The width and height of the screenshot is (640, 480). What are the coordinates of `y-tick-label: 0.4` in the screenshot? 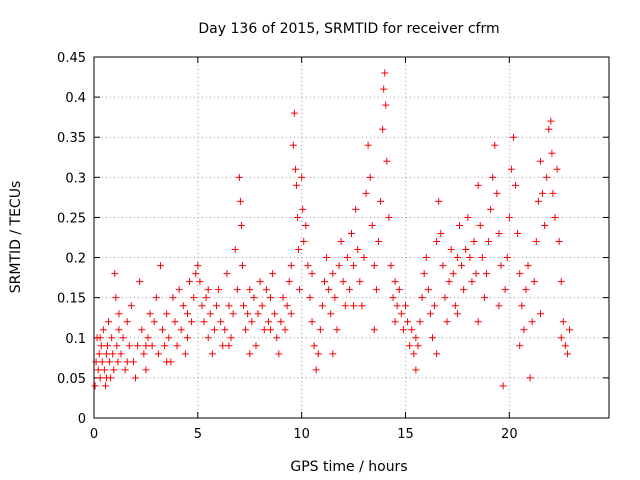 It's located at (75, 98).